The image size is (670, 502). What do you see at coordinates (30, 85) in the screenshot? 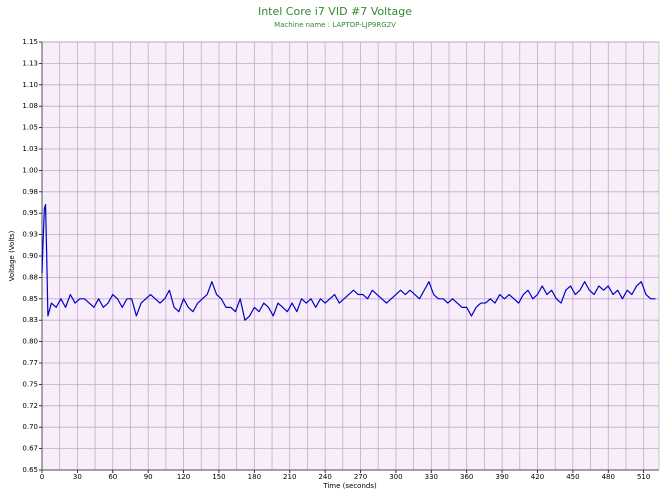
I see `y-tick-label: 1.10` at bounding box center [30, 85].